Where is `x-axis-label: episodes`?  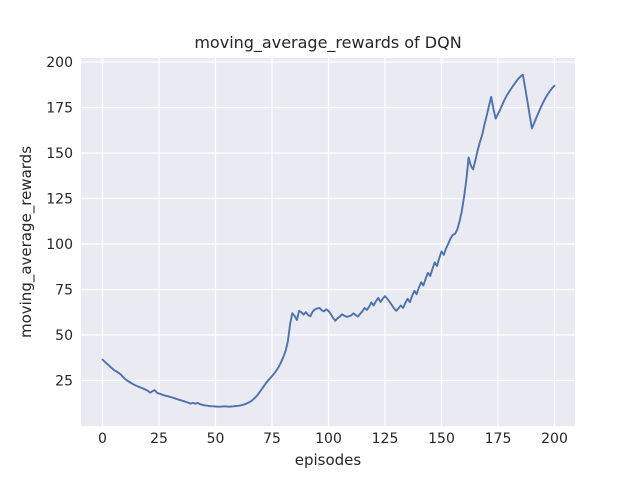 x-axis-label: episodes is located at coordinates (328, 460).